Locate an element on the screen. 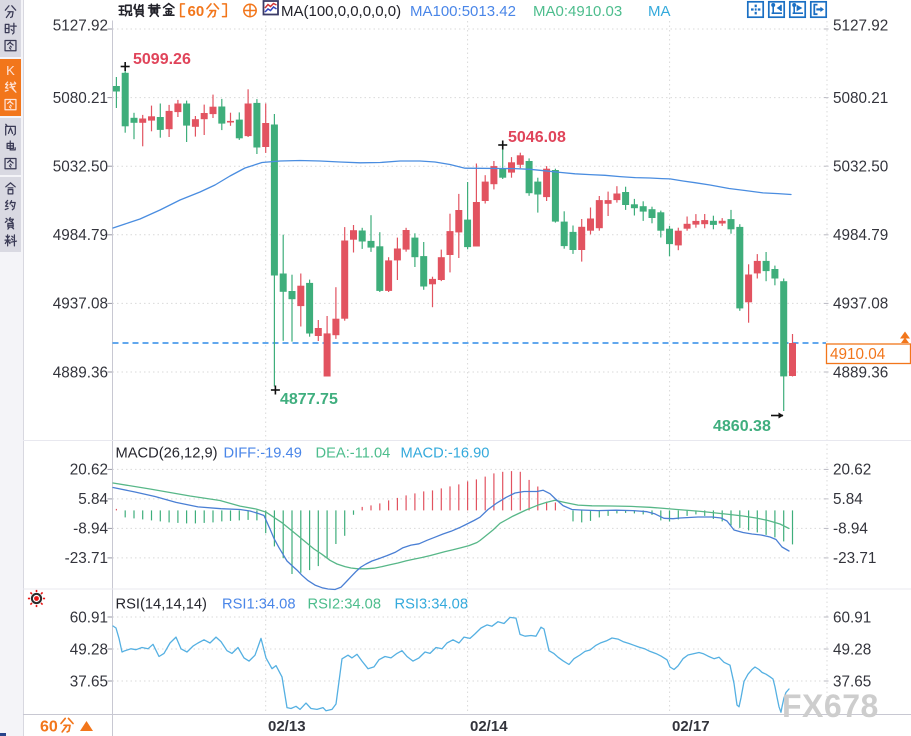  svg-text: MA is located at coordinates (659, 11).